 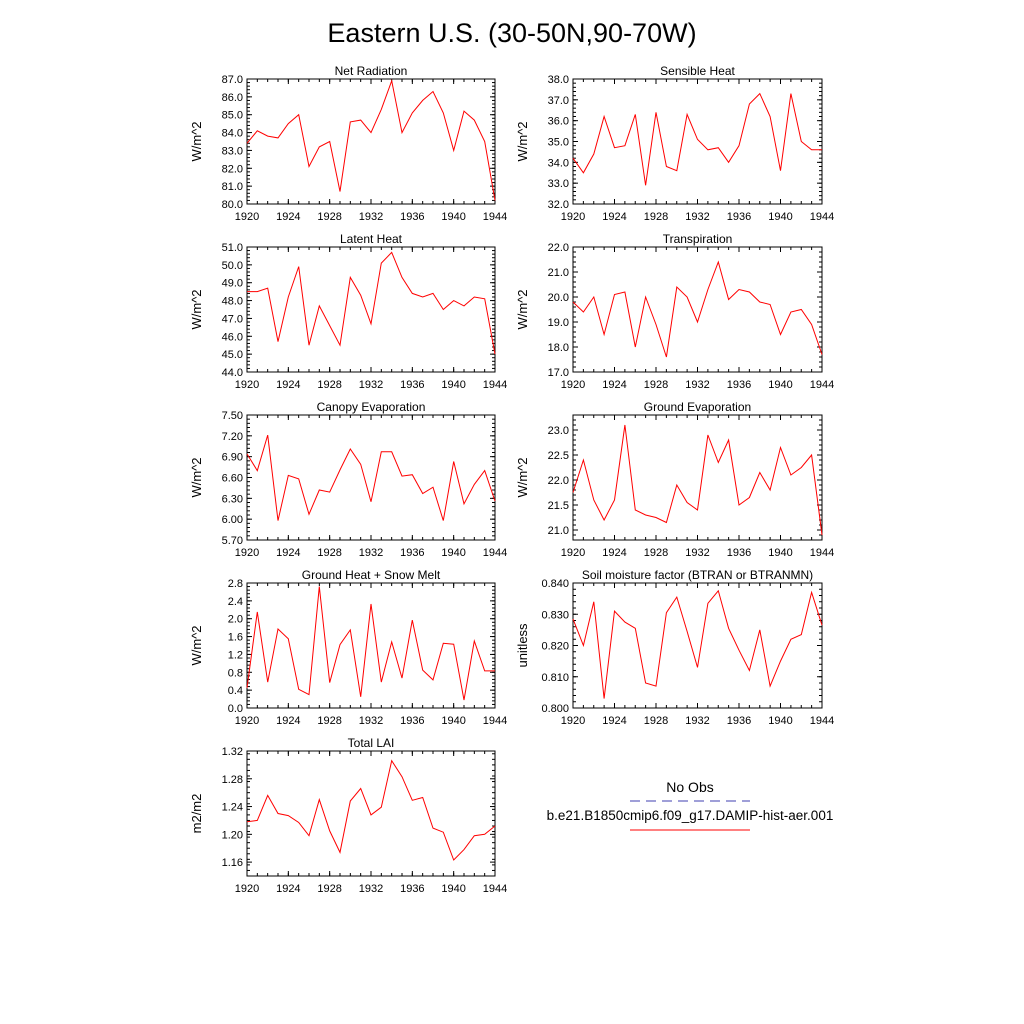 What do you see at coordinates (232, 808) in the screenshot?
I see `y-tick-label: 1.24` at bounding box center [232, 808].